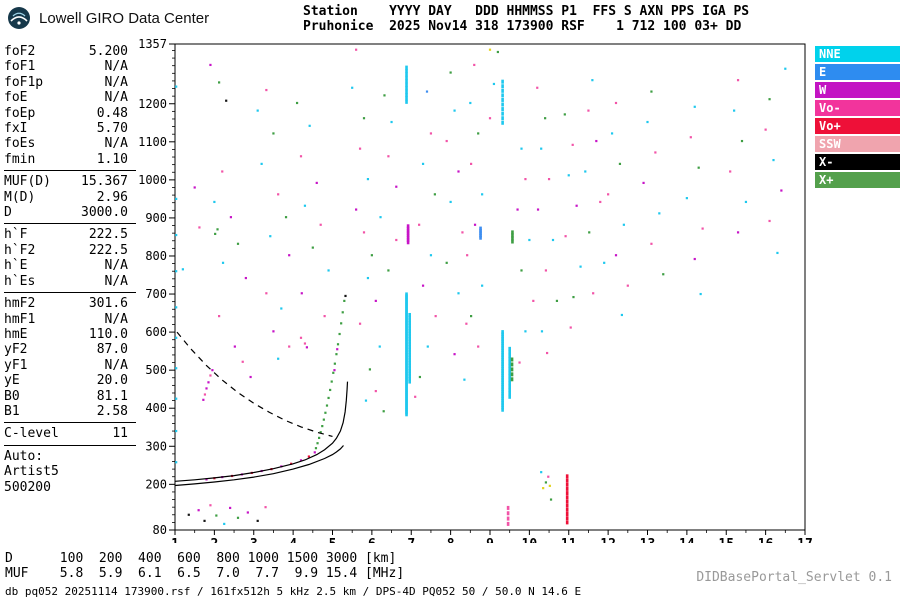 Image resolution: width=900 pixels, height=600 pixels. What do you see at coordinates (70, 349) in the screenshot?
I see `param-row-yf2: yF2 87.0` at bounding box center [70, 349].